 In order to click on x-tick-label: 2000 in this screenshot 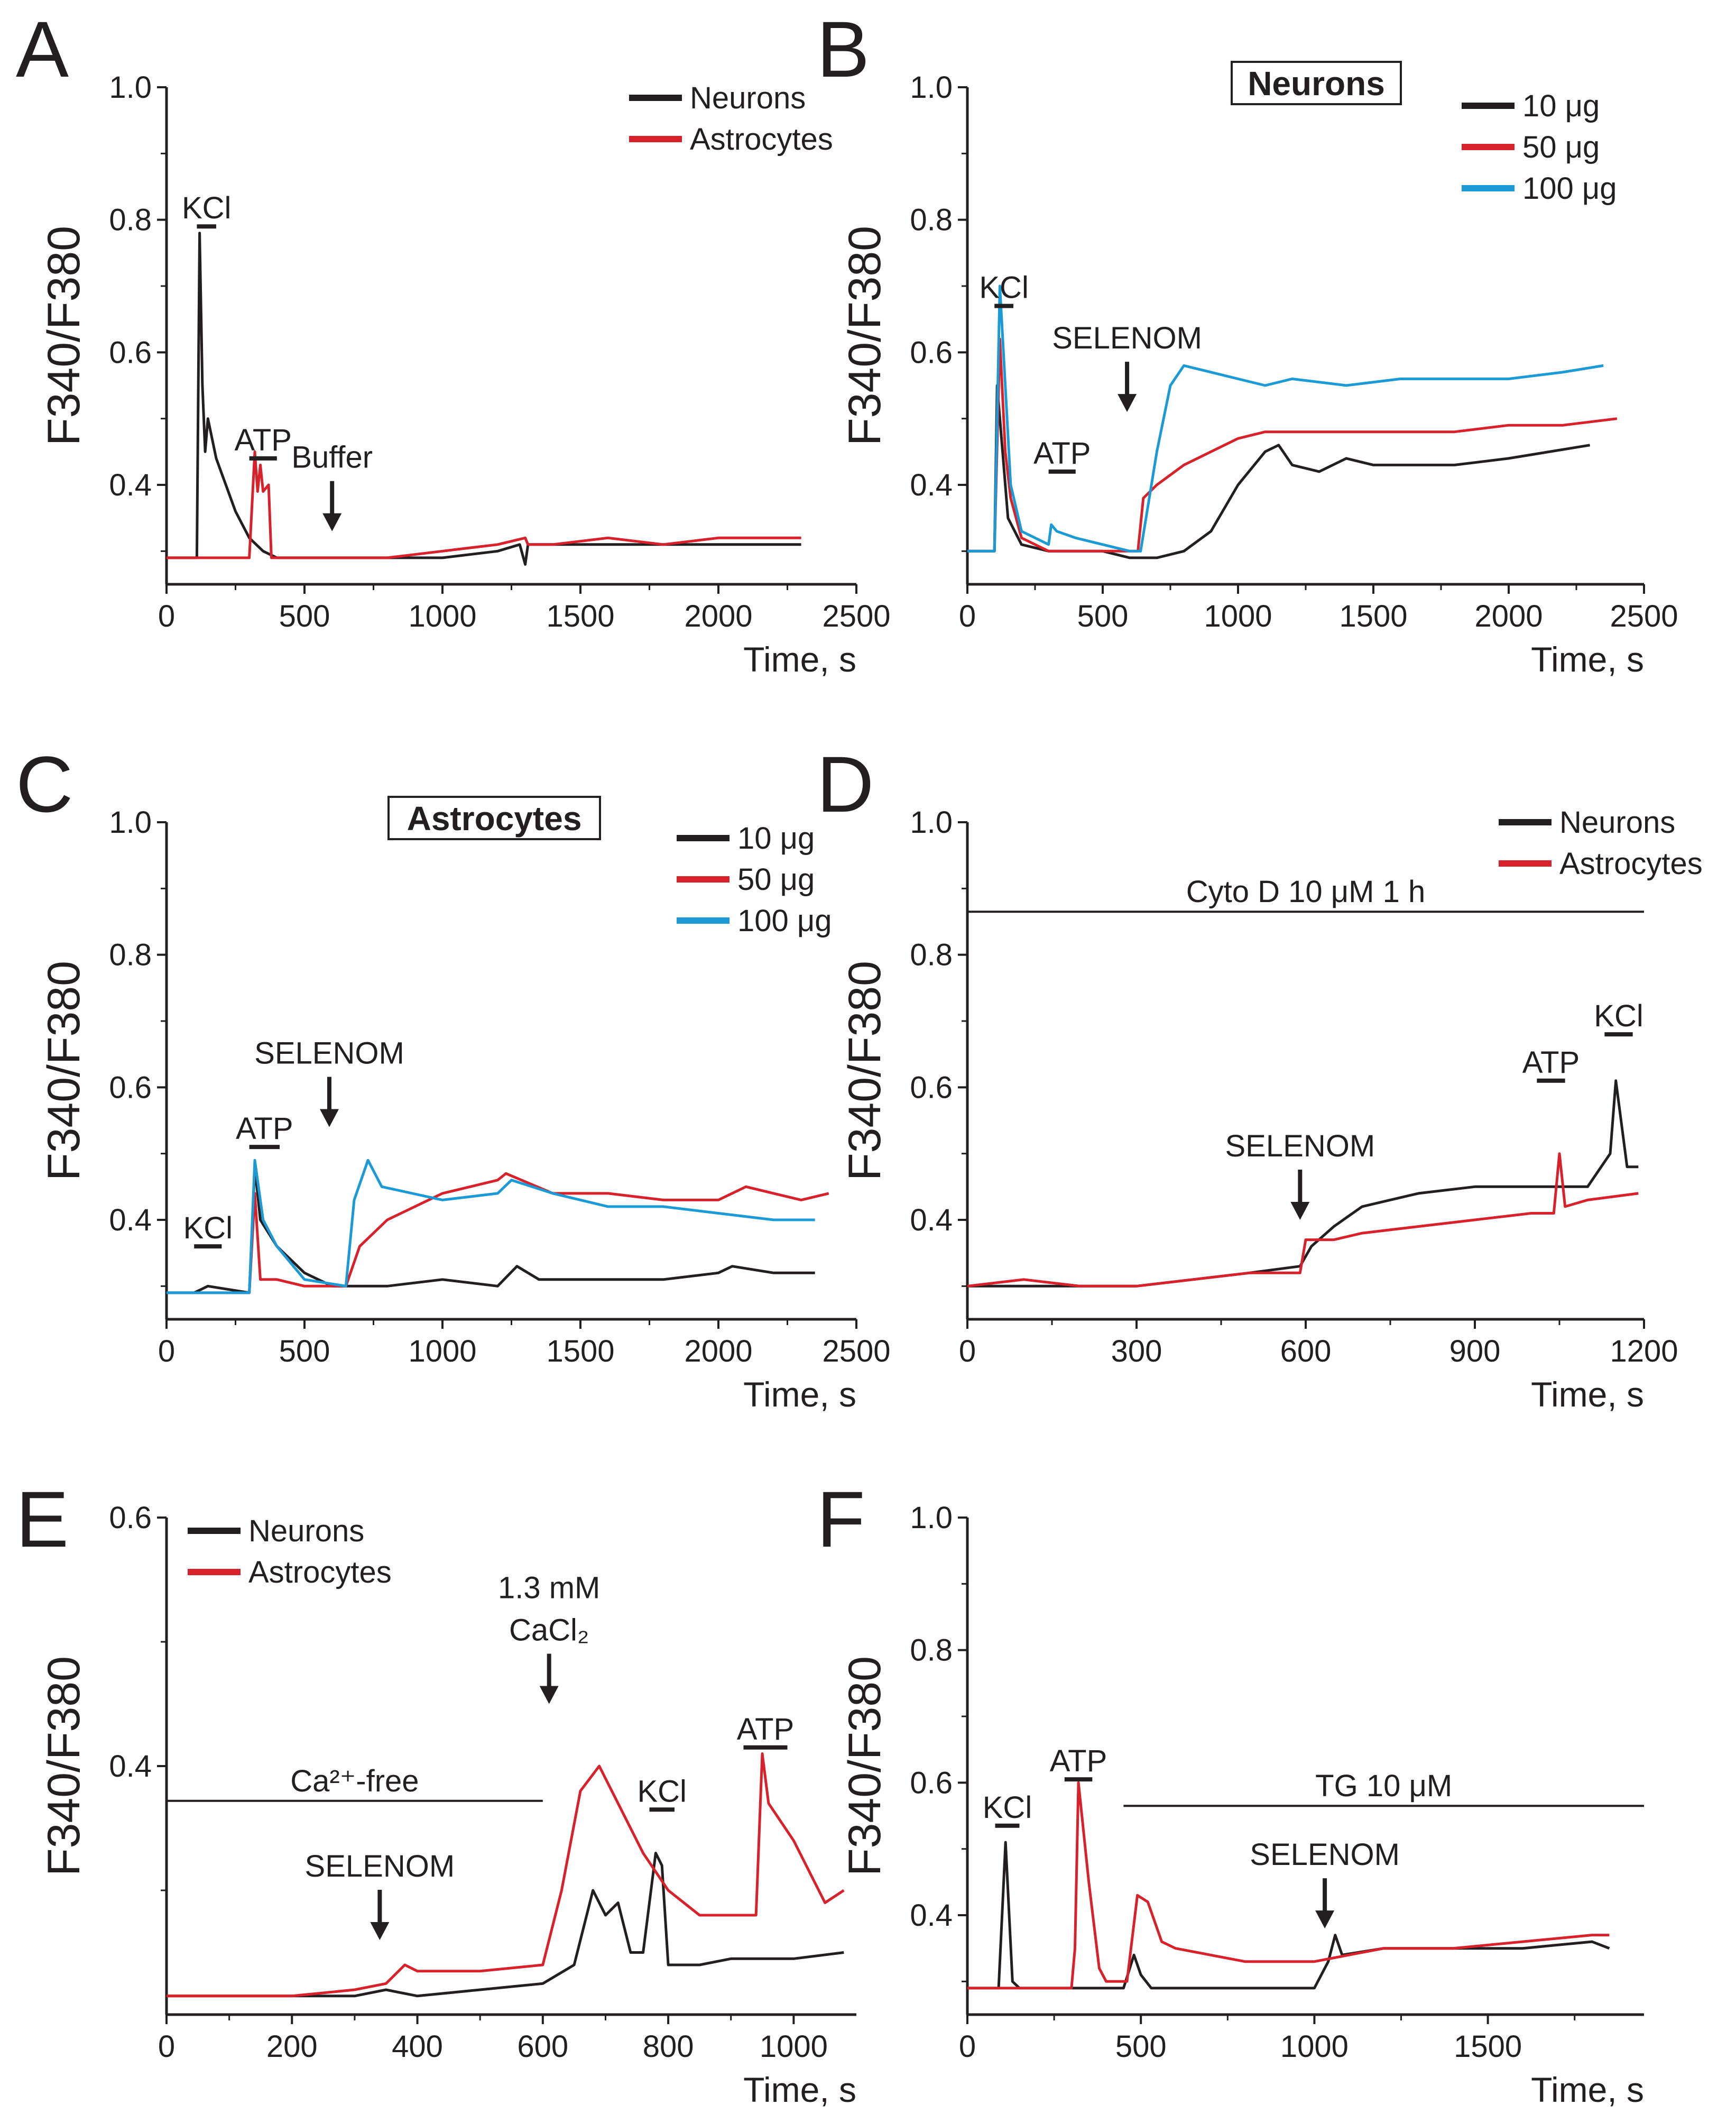, I will do `click(1509, 616)`.